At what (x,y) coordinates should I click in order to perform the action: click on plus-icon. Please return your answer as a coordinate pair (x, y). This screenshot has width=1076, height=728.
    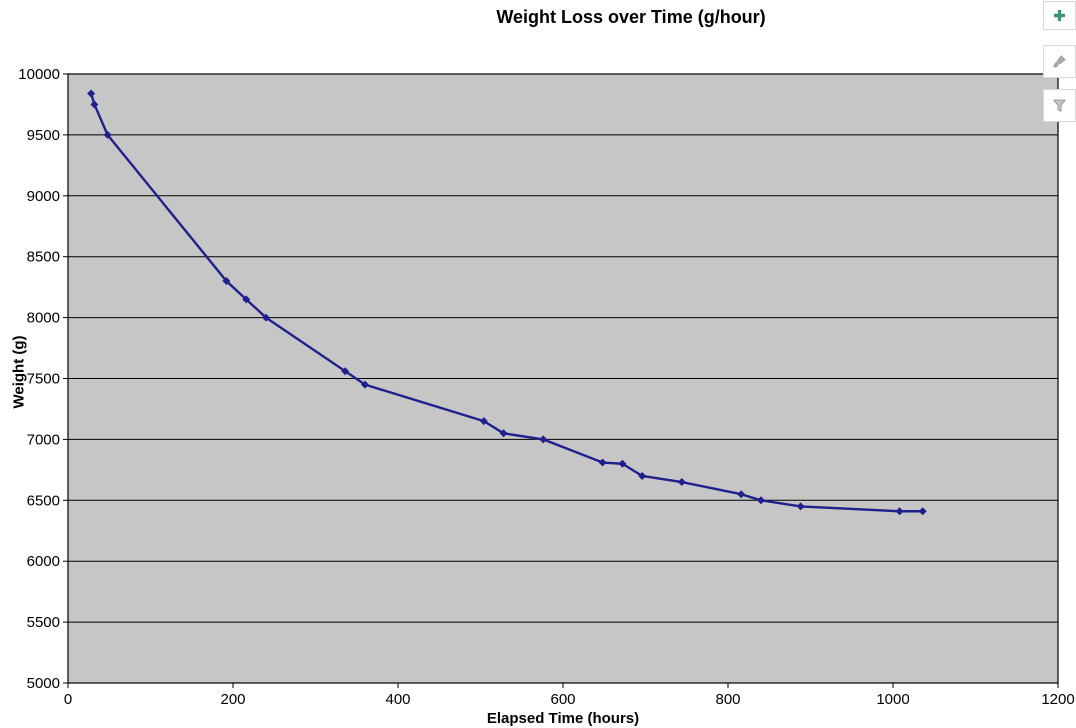
    Looking at the image, I should click on (1059, 15).